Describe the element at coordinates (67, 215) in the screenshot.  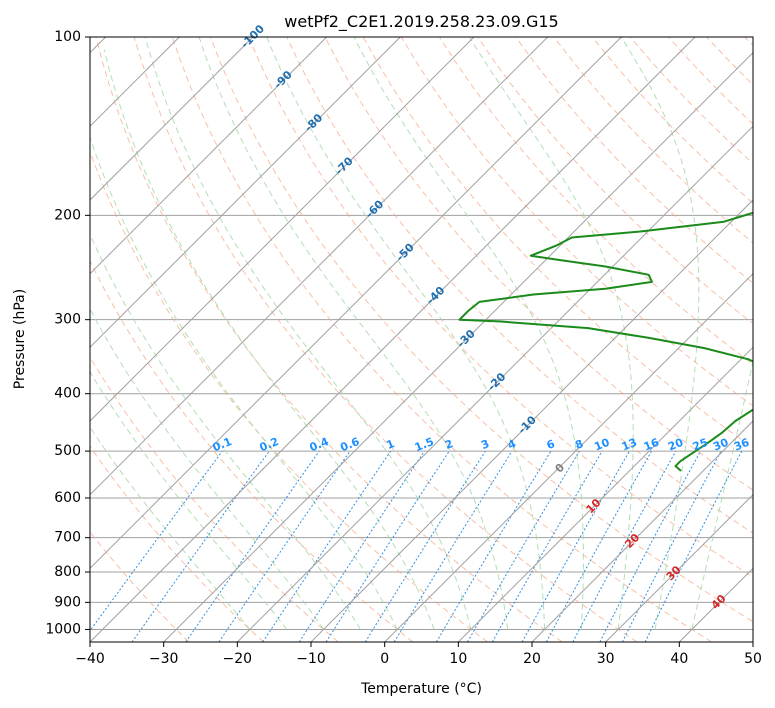
I see `y-tick-label: 200` at that location.